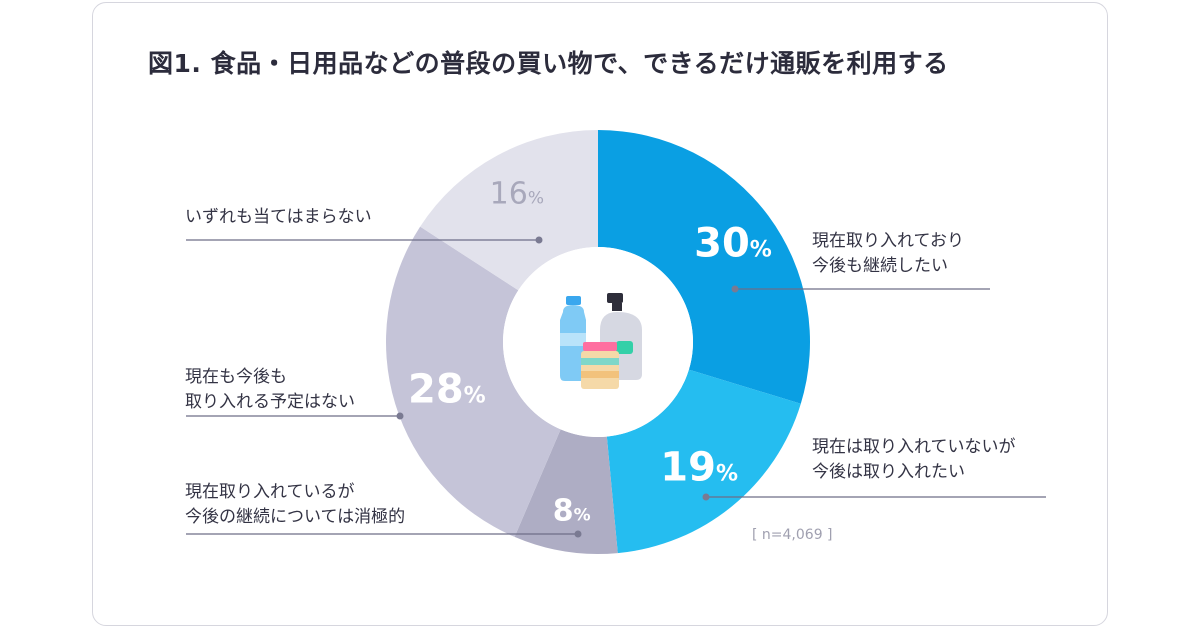  Describe the element at coordinates (548, 63) in the screenshot. I see `chart-title: 図1. 食品・日用品などの普段の買い物で、できるだけ通販を利用する` at that location.